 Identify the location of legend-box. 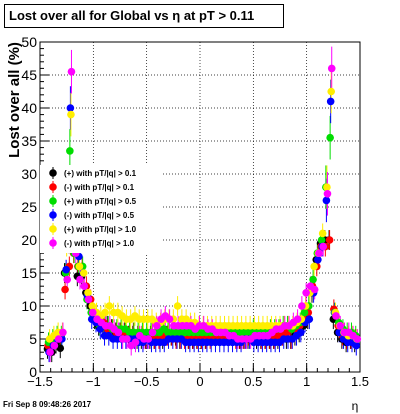
(101, 209).